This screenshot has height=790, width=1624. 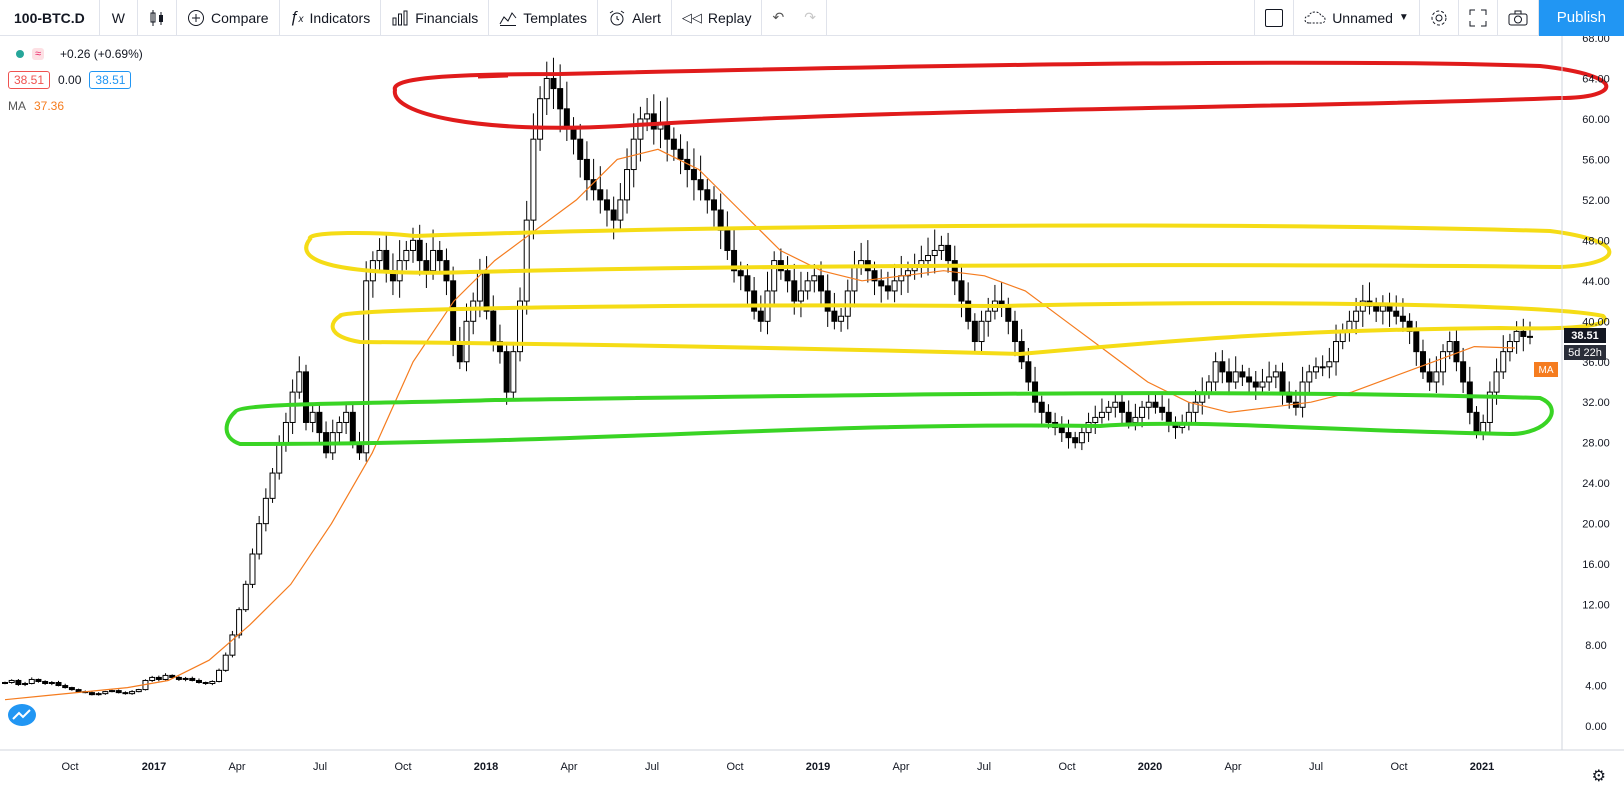 I want to click on y-tick-label: 8.00, so click(x=1595, y=646).